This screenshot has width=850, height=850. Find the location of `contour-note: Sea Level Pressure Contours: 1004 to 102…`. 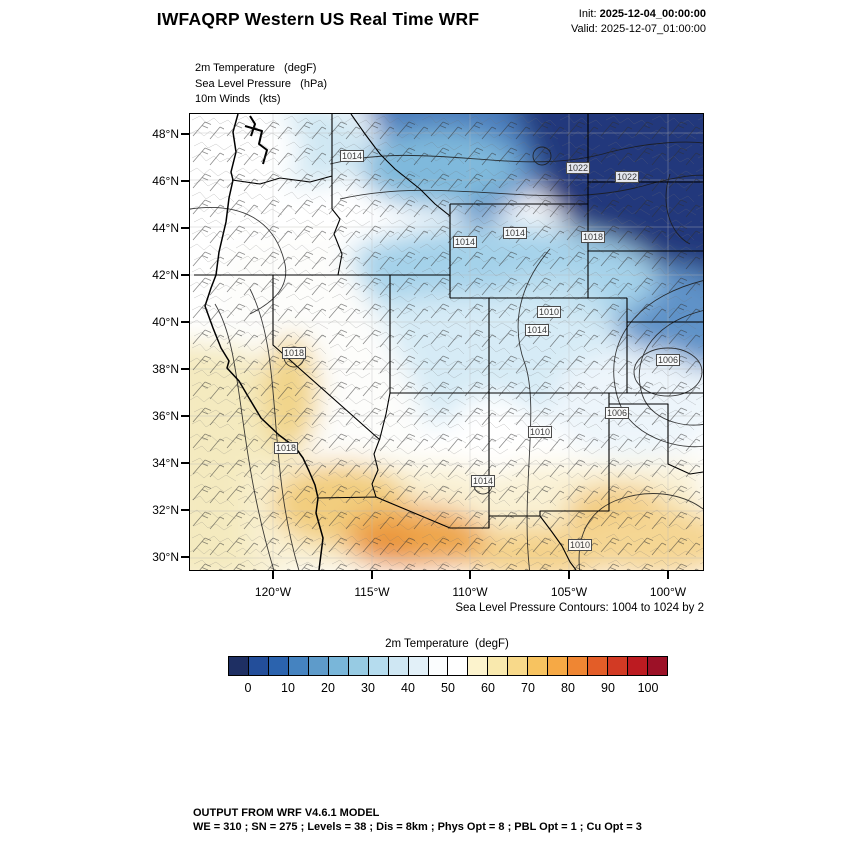

contour-note: Sea Level Pressure Contours: 1004 to 102… is located at coordinates (579, 608).